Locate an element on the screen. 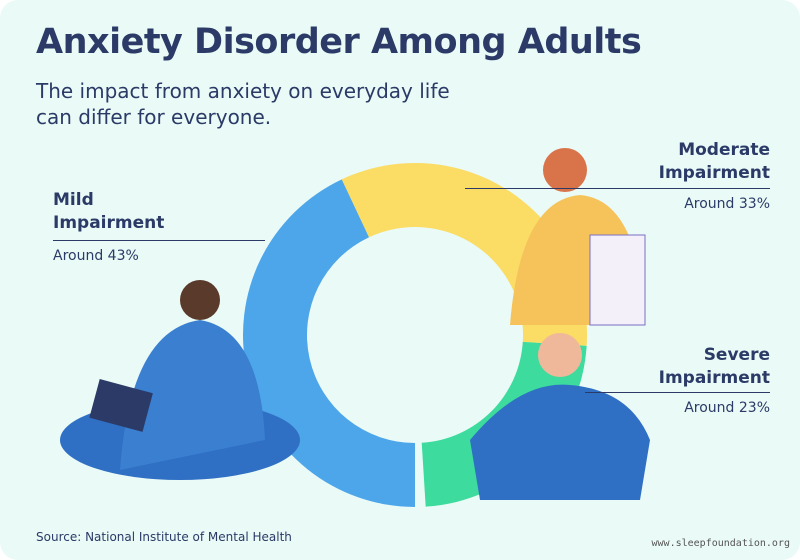 This screenshot has width=800, height=560. value-label: Around 23% is located at coordinates (727, 408).